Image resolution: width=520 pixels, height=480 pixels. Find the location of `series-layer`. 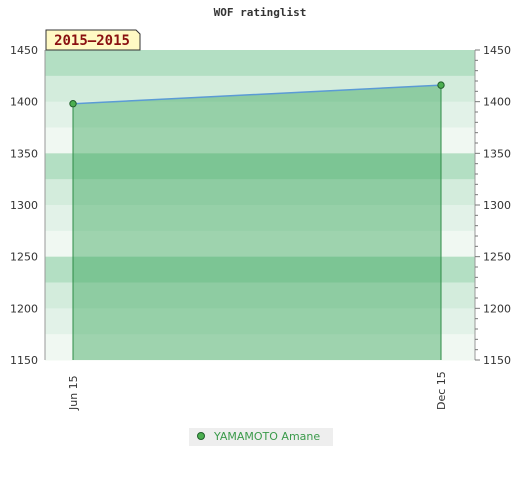

series-layer is located at coordinates (257, 94).